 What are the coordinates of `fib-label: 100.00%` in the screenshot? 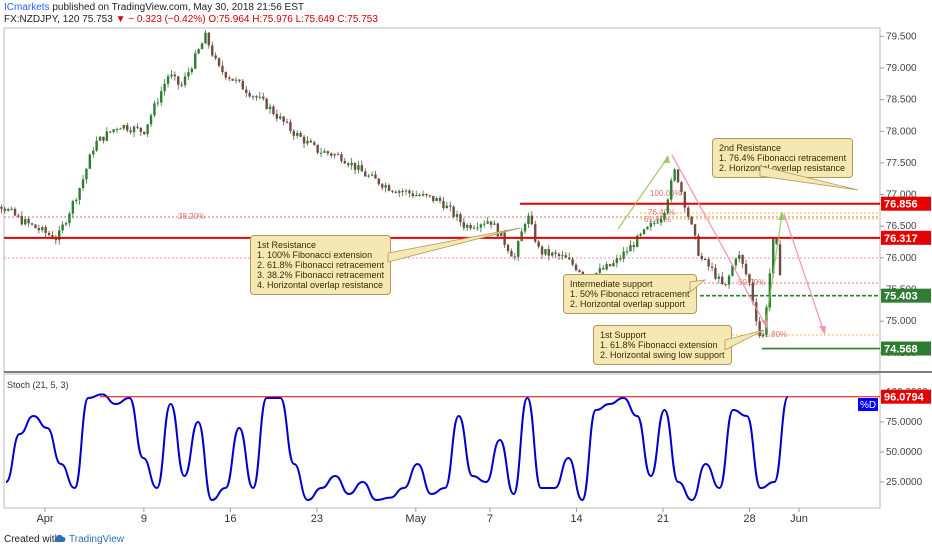 It's located at (666, 193).